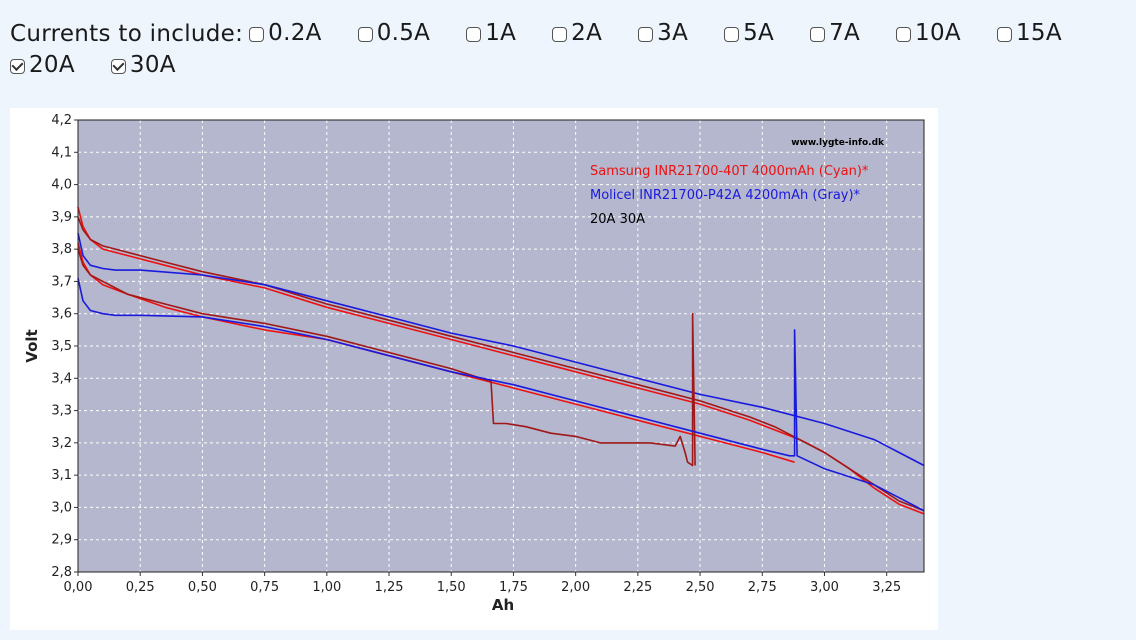 The height and width of the screenshot is (640, 1136). I want to click on checkbox-label: 0.2A, so click(295, 33).